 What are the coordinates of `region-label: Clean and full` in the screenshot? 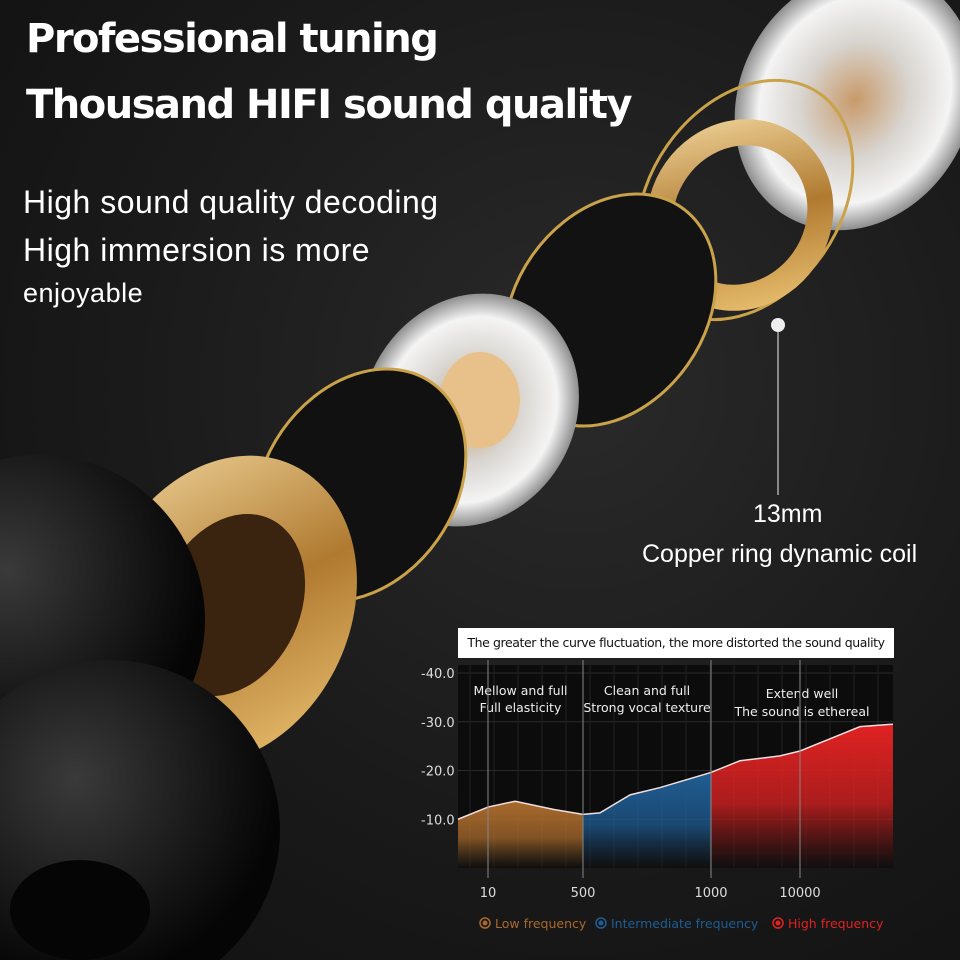 It's located at (647, 690).